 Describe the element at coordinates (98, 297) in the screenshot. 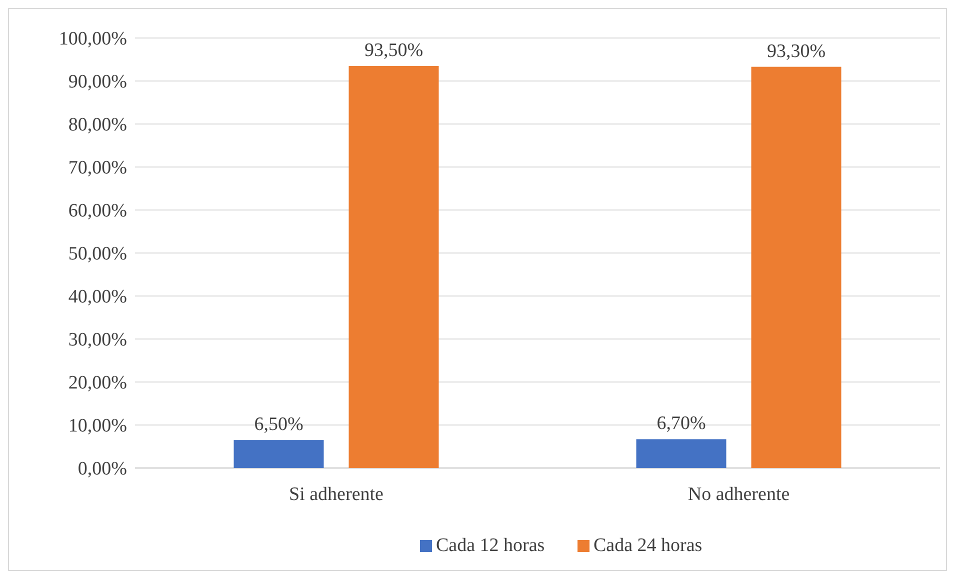

I see `y-tick-label: 40,00%` at that location.